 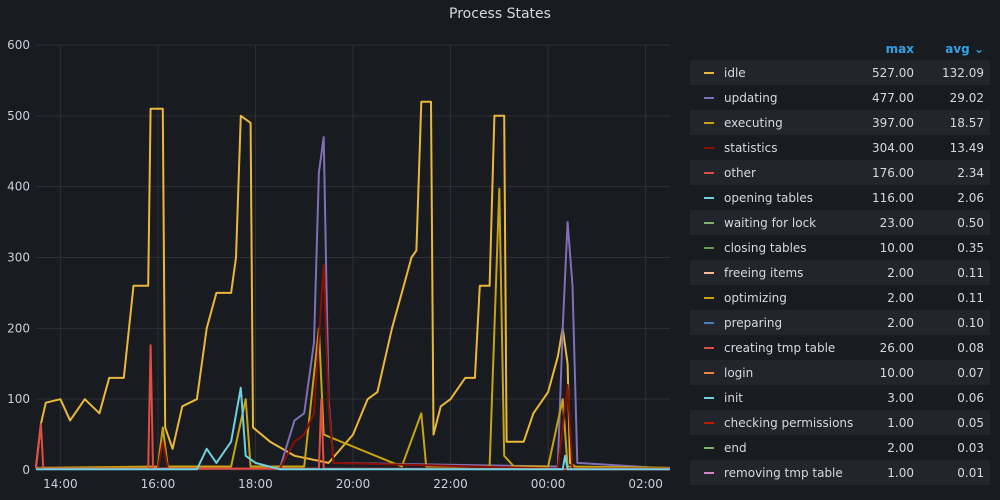 I want to click on y-tick-label: 600, so click(x=18, y=45).